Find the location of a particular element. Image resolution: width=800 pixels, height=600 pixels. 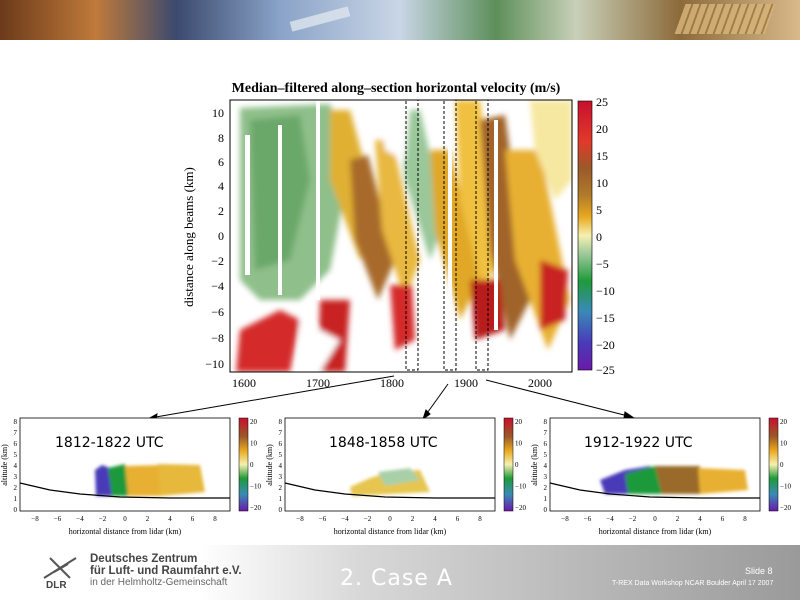

small-chart-3-x-tick: 8 is located at coordinates (745, 519).